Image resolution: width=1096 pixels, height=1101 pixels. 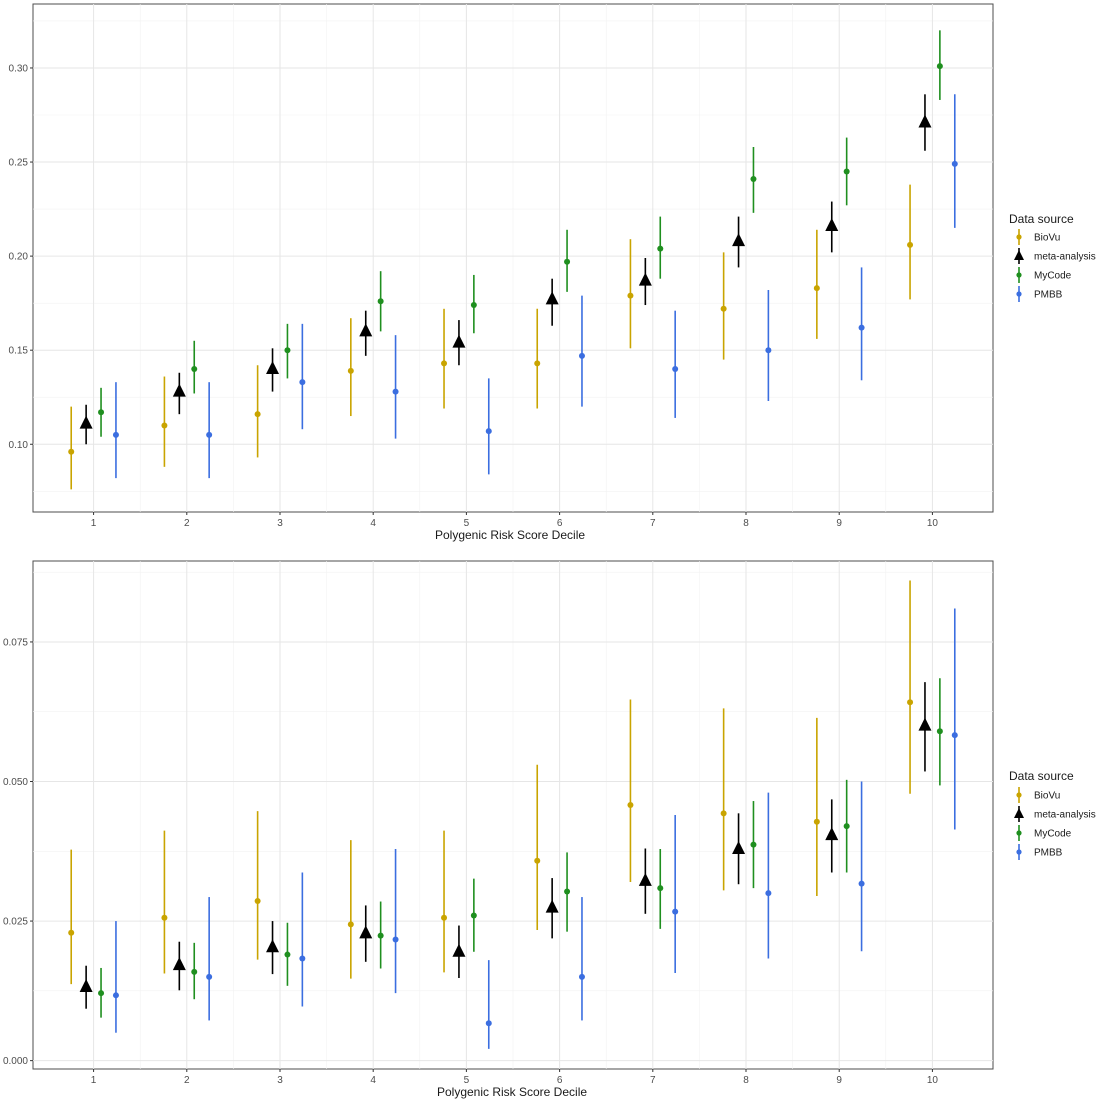 I want to click on y-tick-label: 0.30, so click(x=19, y=68).